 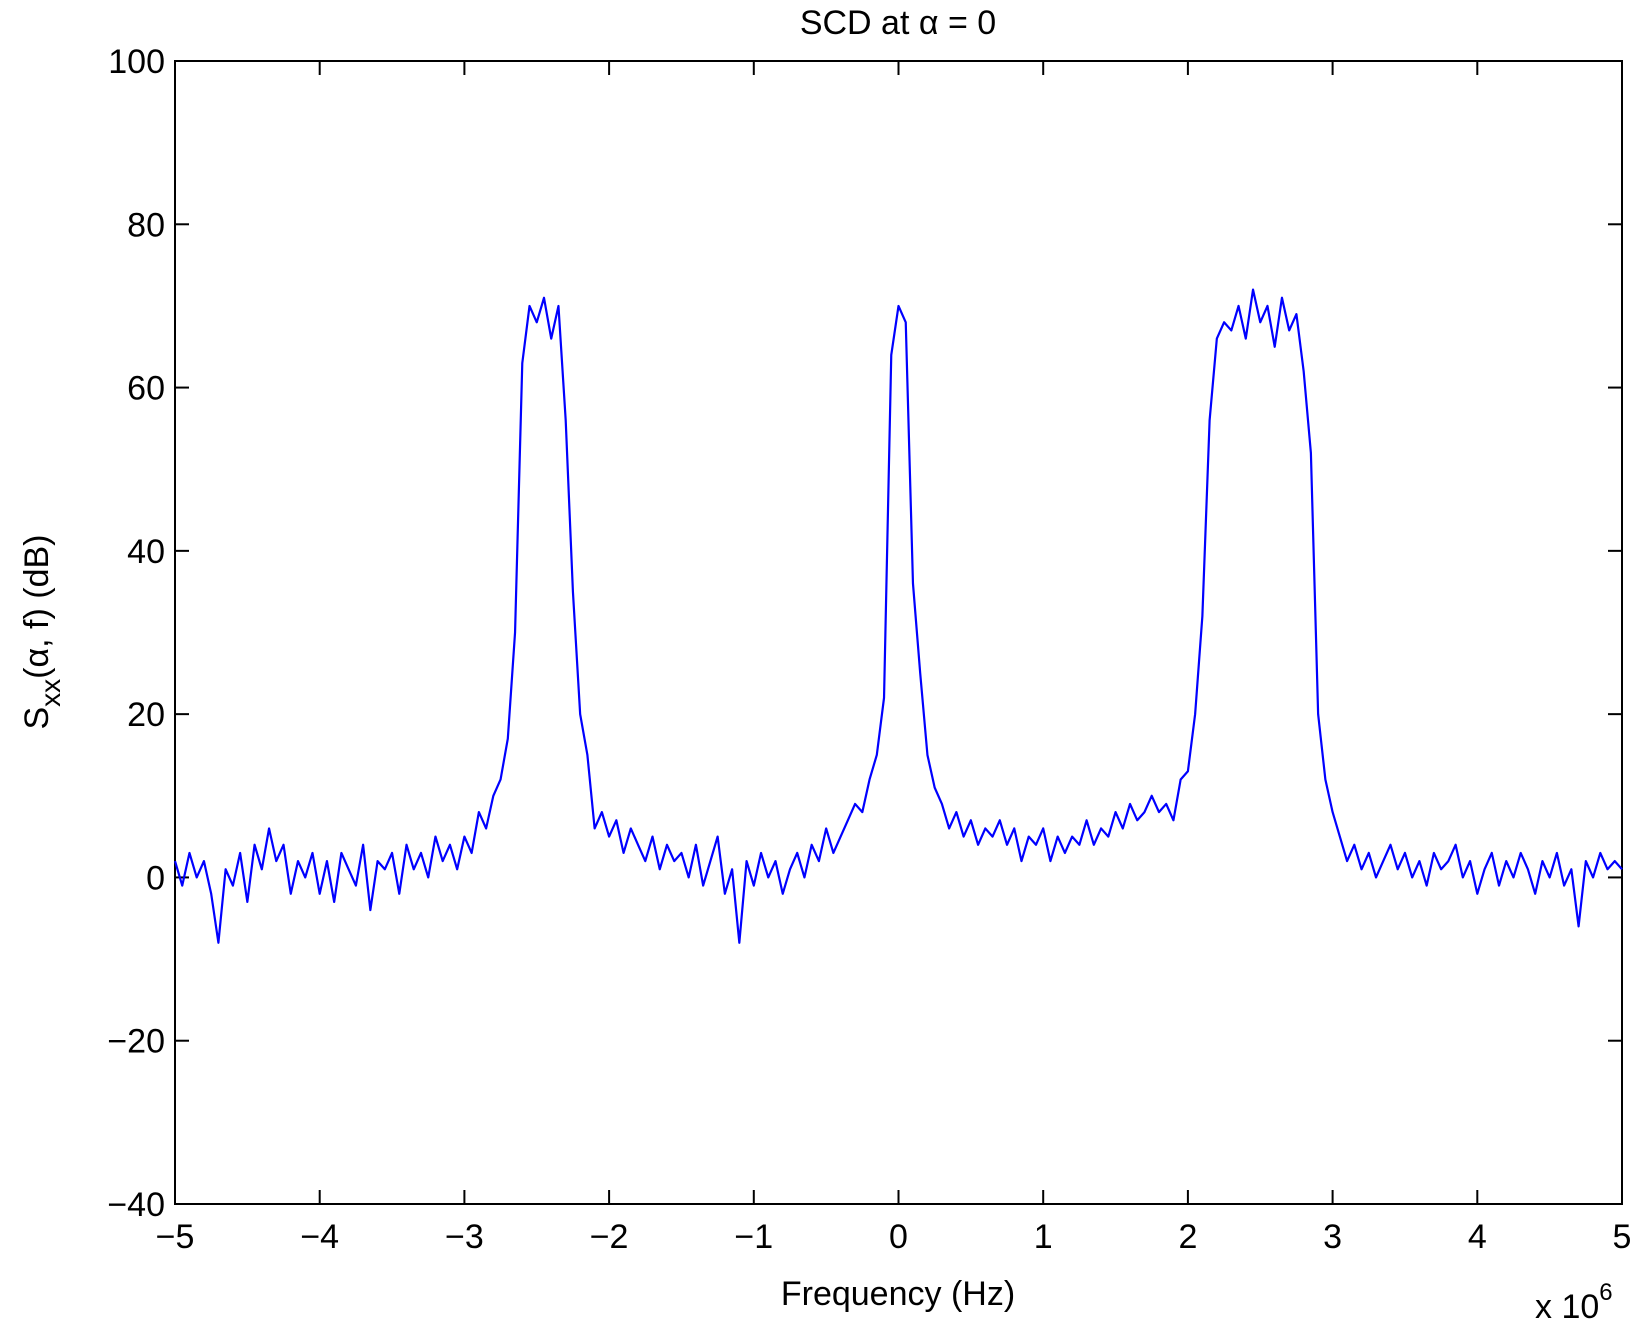 What do you see at coordinates (146, 552) in the screenshot?
I see `y-tick-label: 40` at bounding box center [146, 552].